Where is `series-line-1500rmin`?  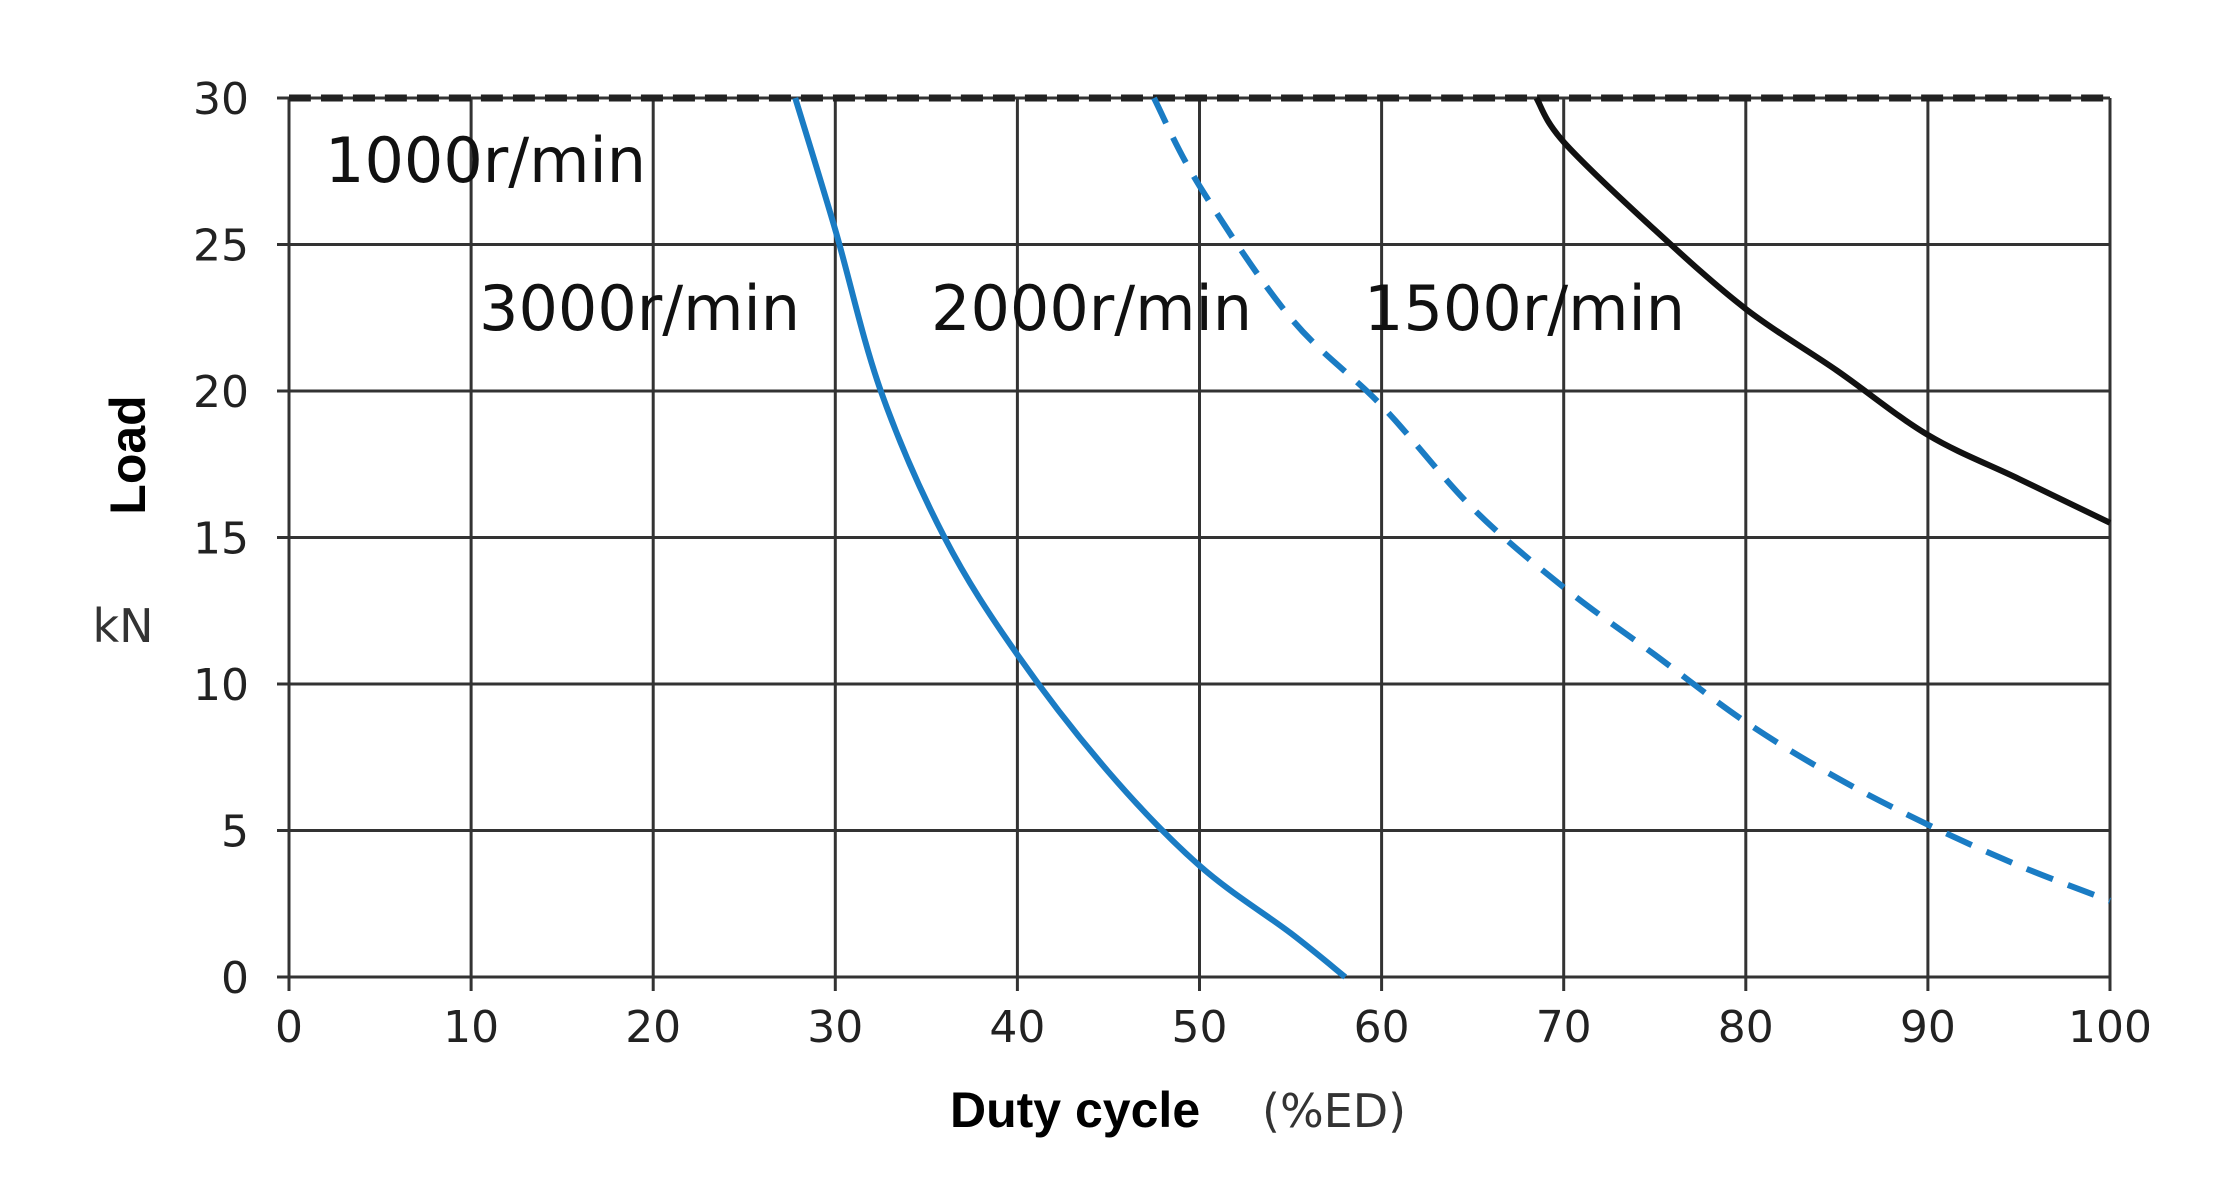
series-line-1500rmin is located at coordinates (1822, 311).